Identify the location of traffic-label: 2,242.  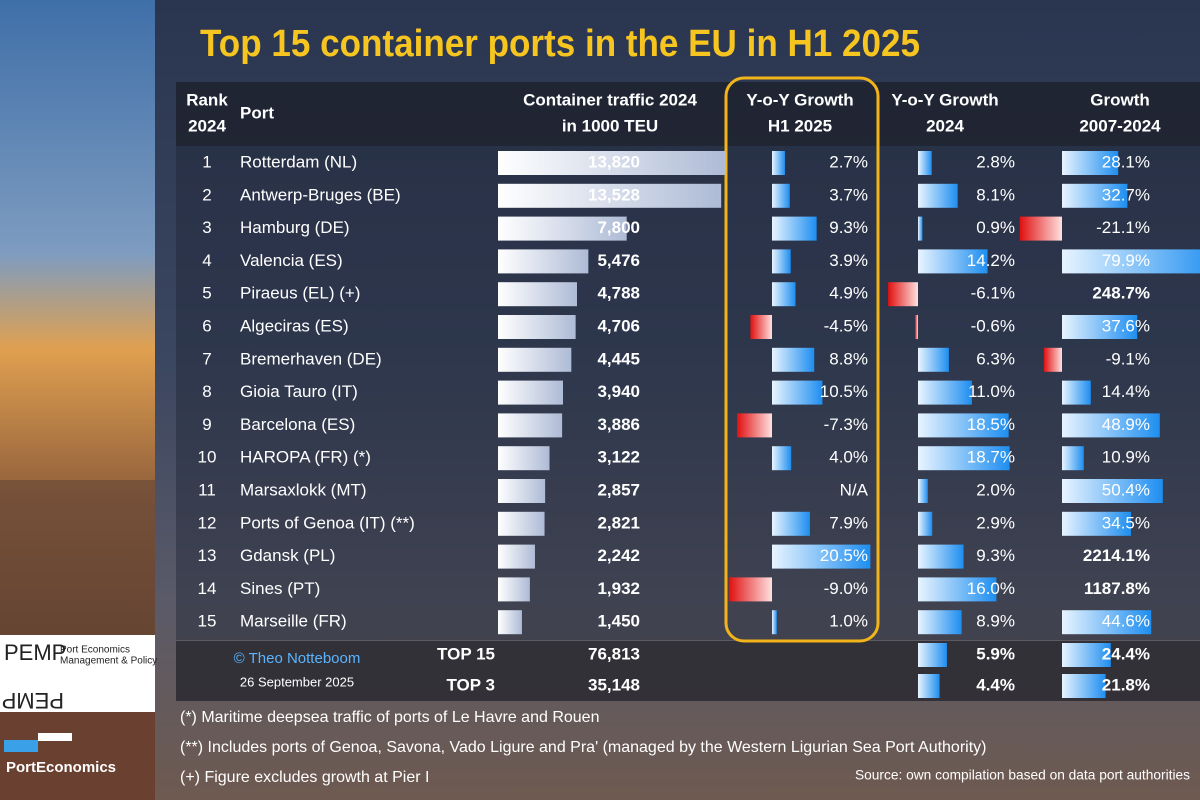
(618, 555).